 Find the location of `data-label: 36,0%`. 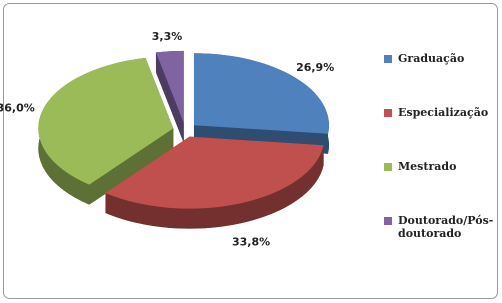

data-label: 36,0% is located at coordinates (17, 107).